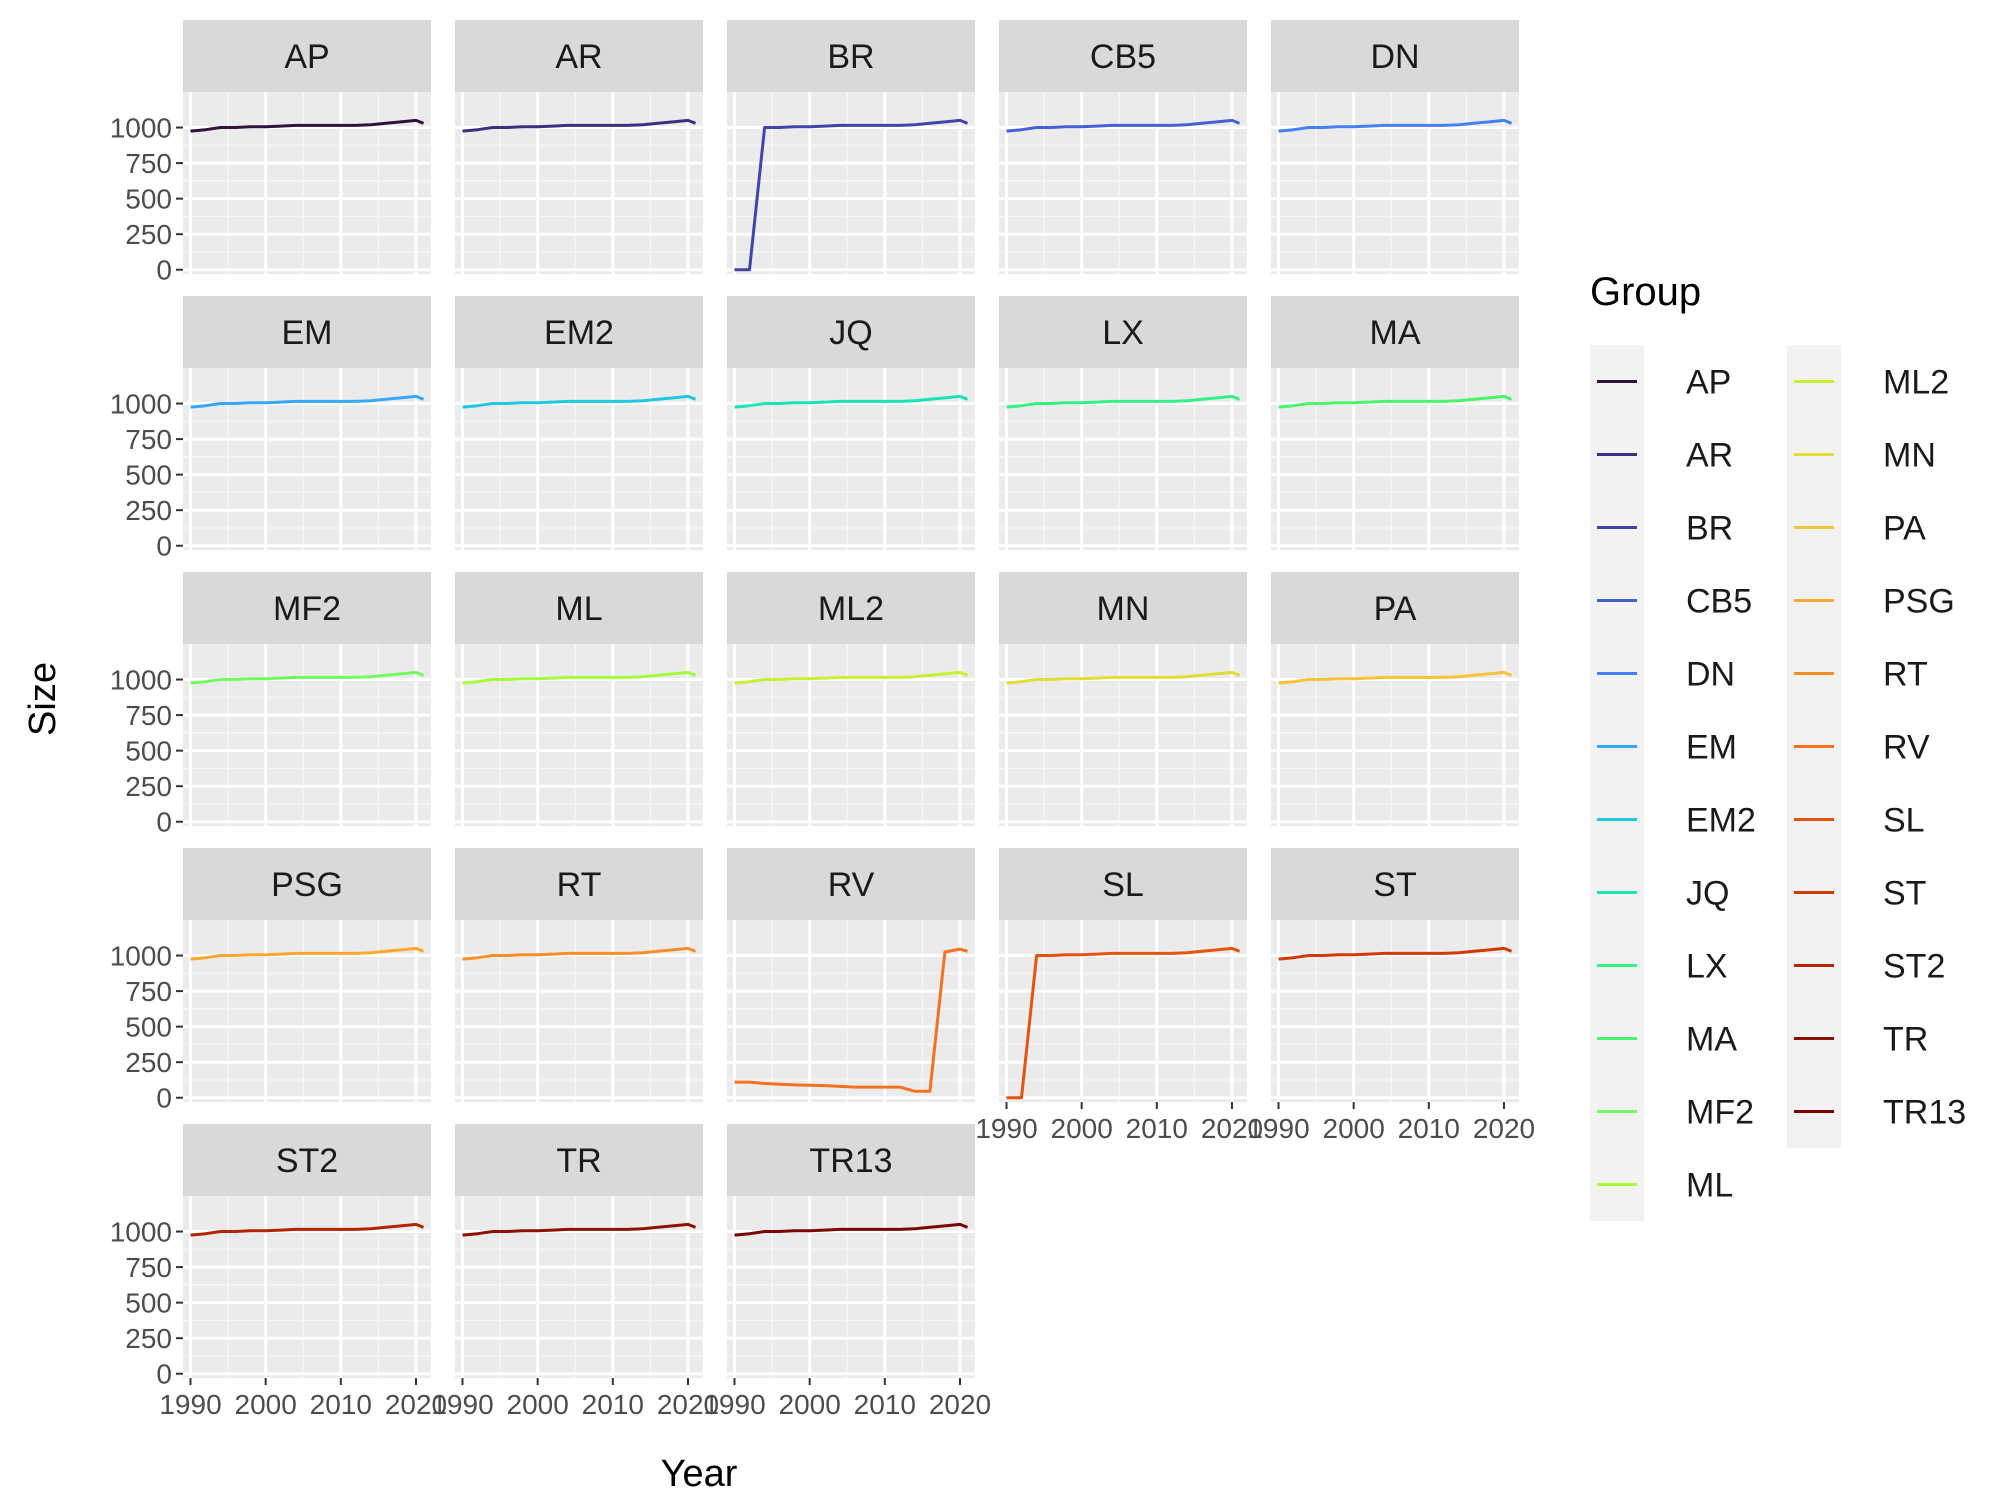 The width and height of the screenshot is (2000, 1505). I want to click on facet-strip-label: ST, so click(1394, 885).